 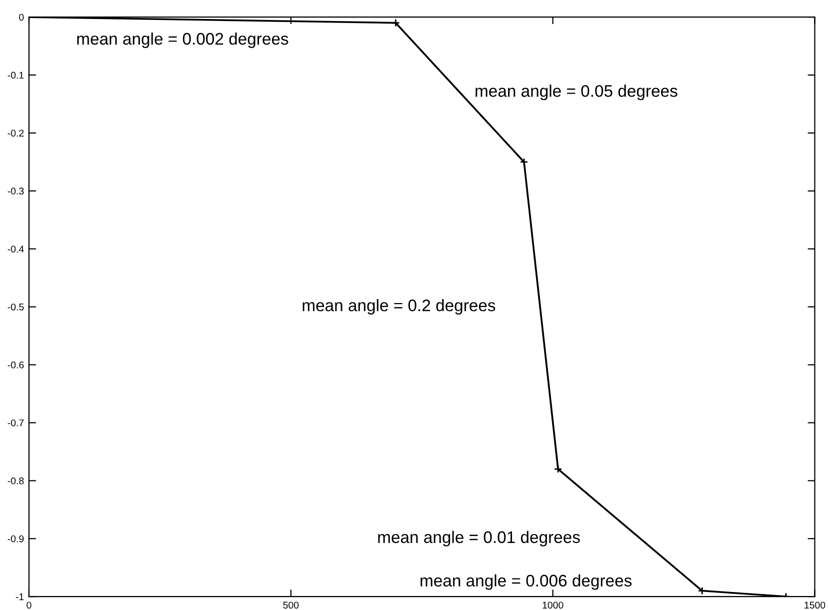 I want to click on annotation: mean angle = 0.002 degrees, so click(x=182, y=40).